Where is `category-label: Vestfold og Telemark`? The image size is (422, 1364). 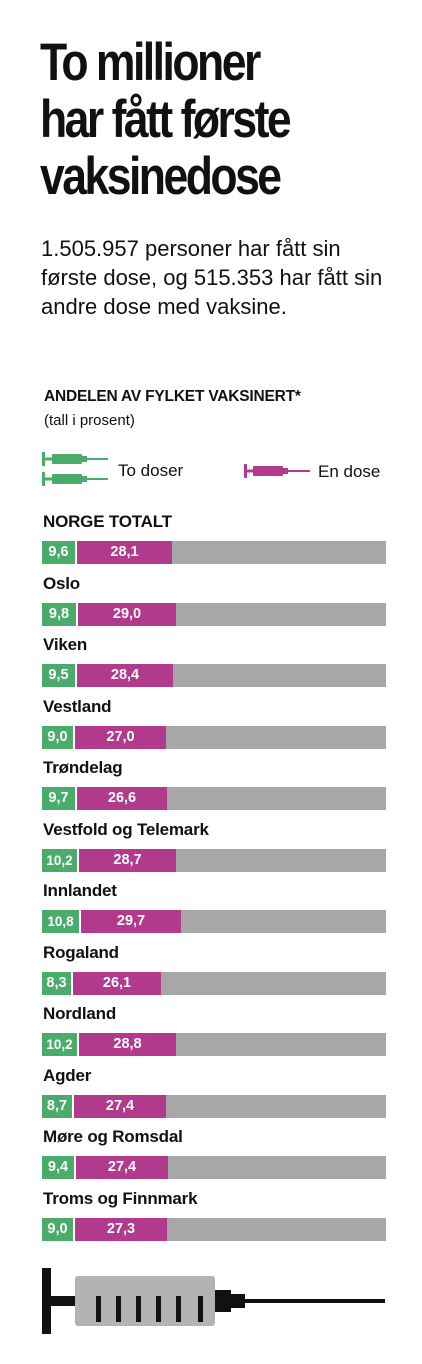 category-label: Vestfold og Telemark is located at coordinates (126, 829).